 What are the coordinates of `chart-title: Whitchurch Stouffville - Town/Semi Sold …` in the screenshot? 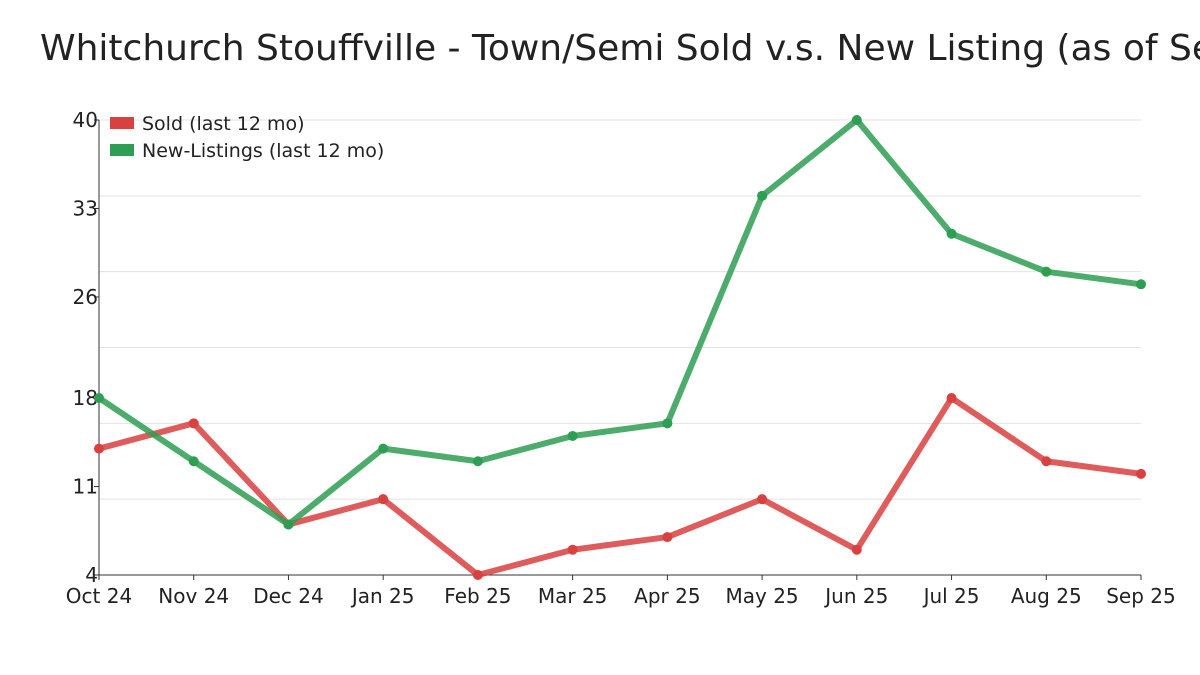 It's located at (620, 48).